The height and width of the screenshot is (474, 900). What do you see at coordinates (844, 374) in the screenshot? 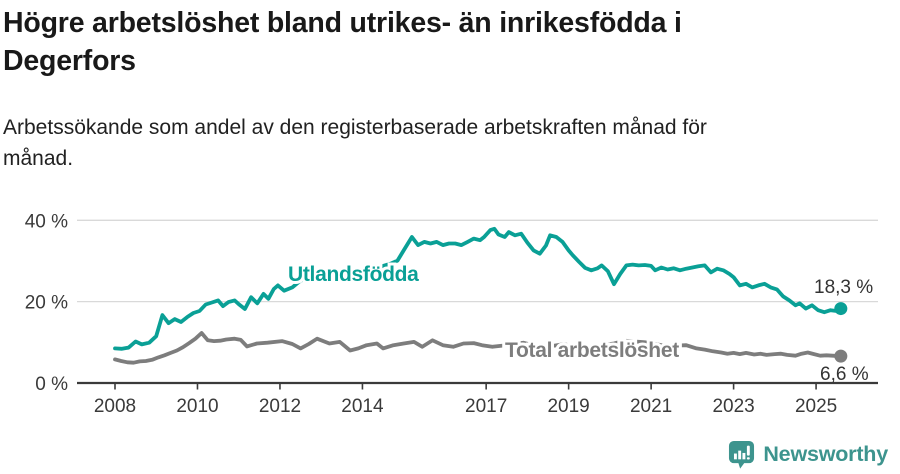
I see `series-end-value-1: 6,6 %` at bounding box center [844, 374].